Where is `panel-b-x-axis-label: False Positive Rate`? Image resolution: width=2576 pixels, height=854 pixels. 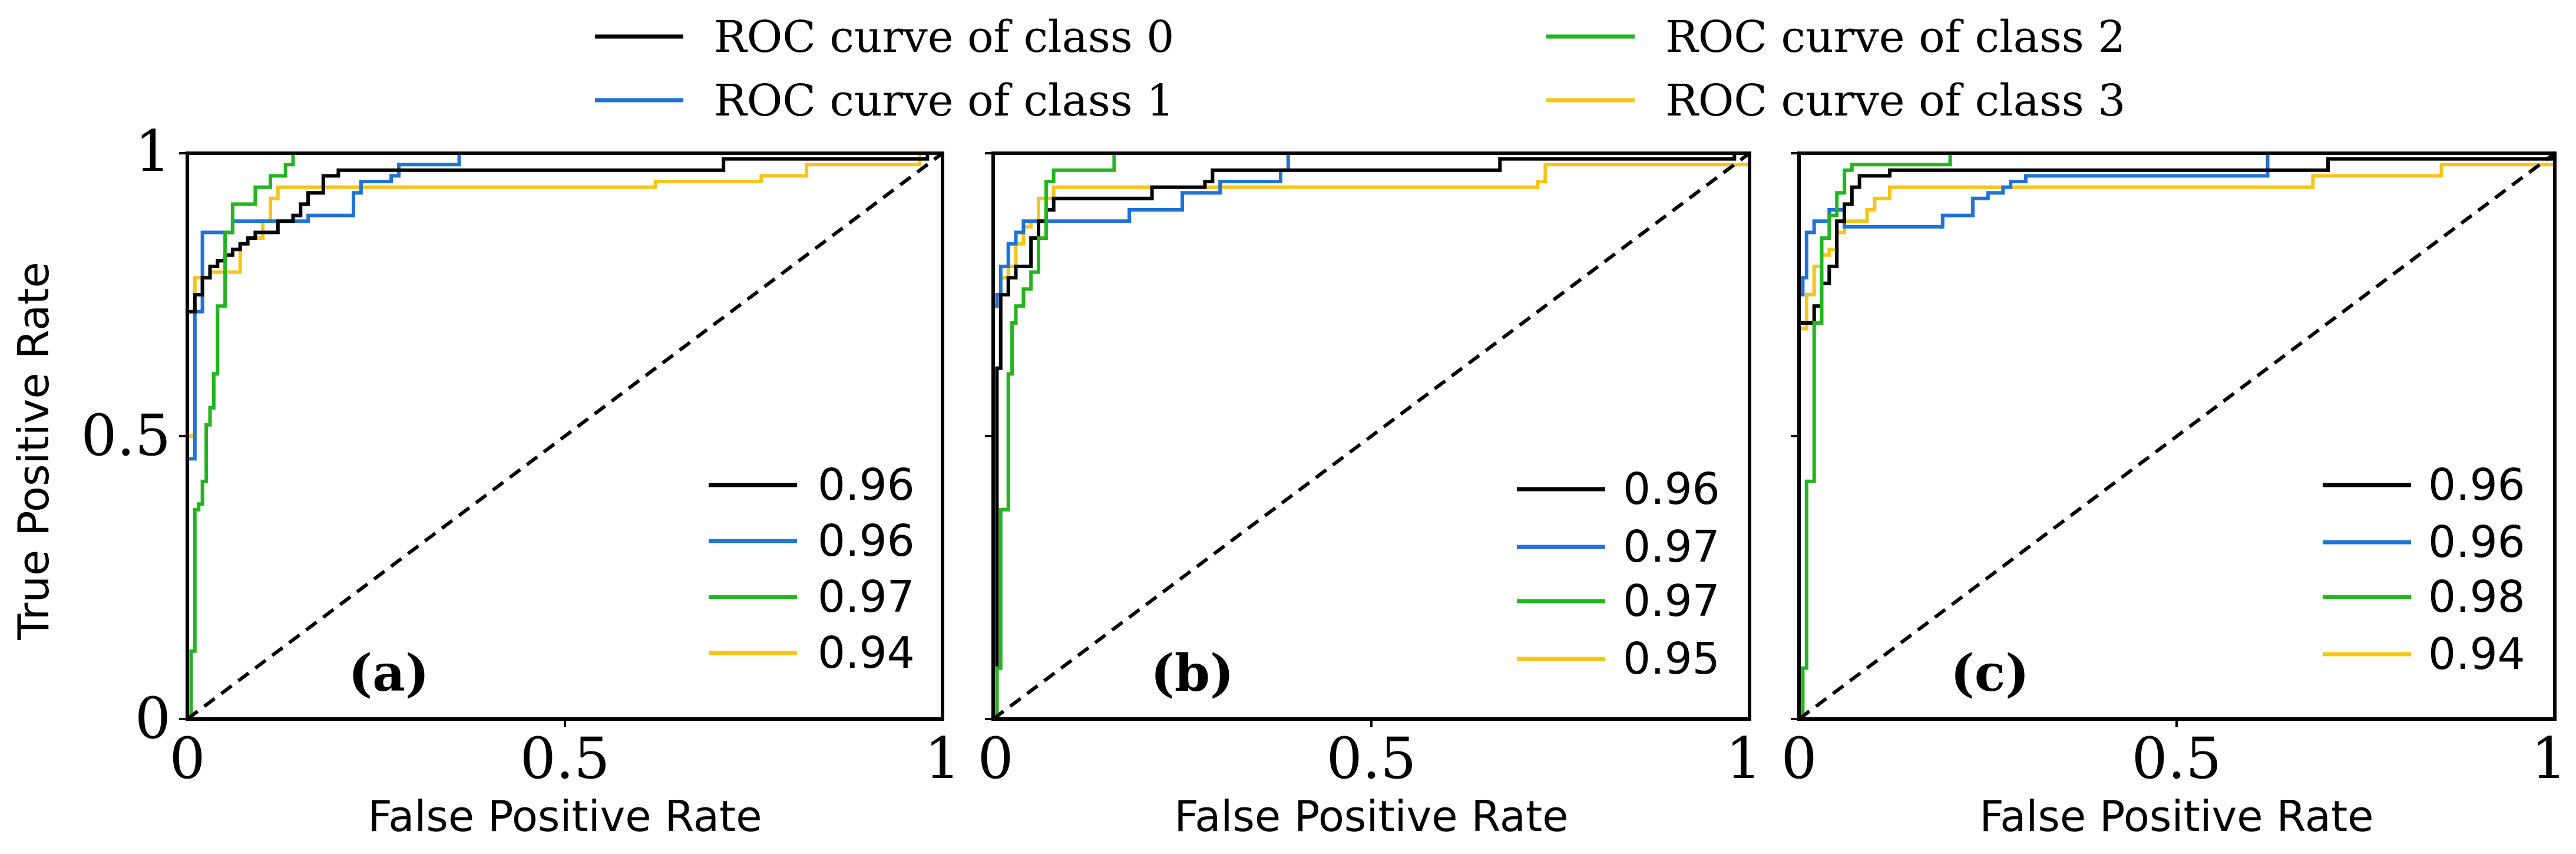 panel-b-x-axis-label: False Positive Rate is located at coordinates (1371, 816).